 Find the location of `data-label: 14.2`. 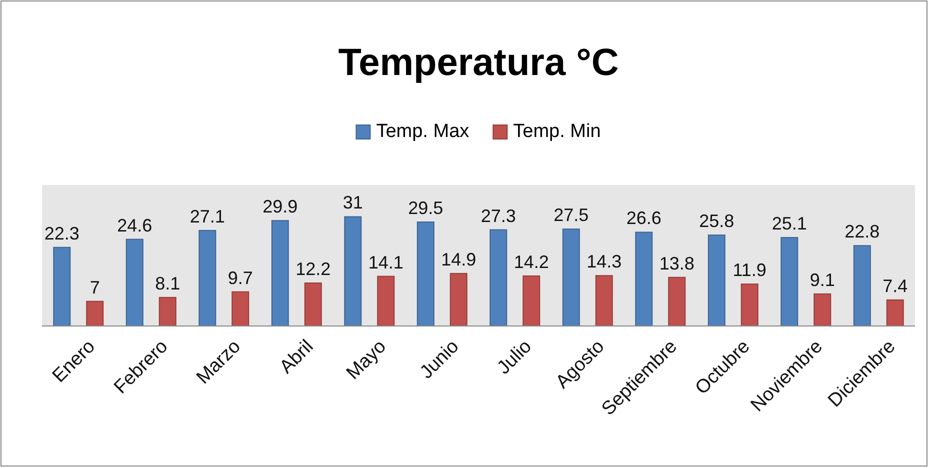

data-label: 14.2 is located at coordinates (531, 262).